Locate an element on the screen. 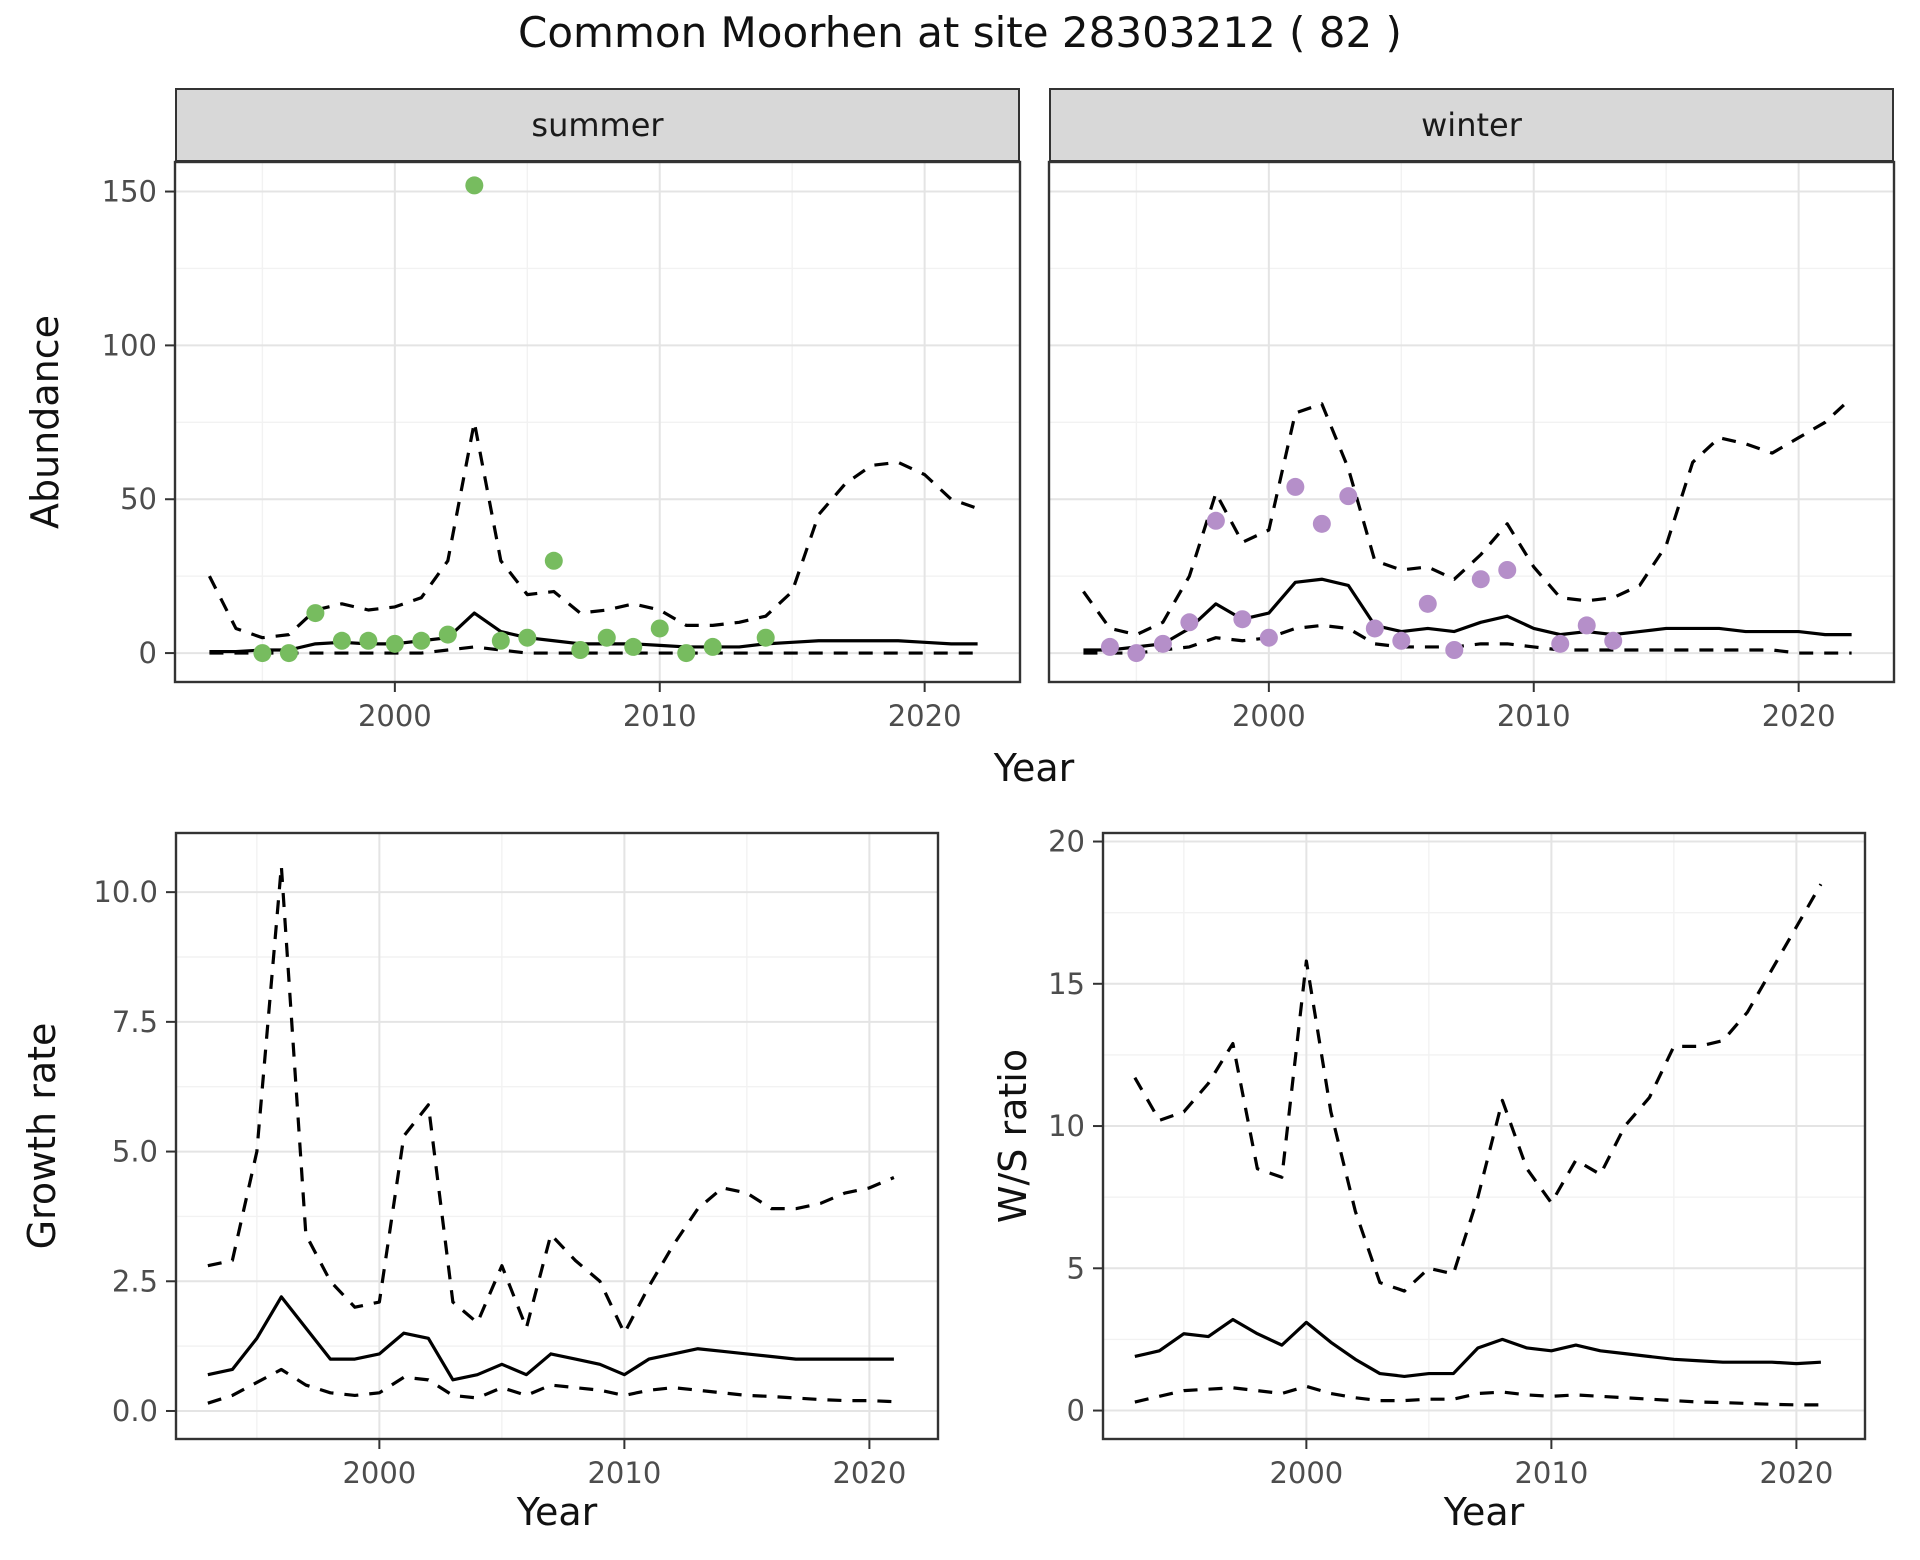 This screenshot has height=1560, width=1920. x-axis-label-year-ws: Year is located at coordinates (1484, 1512).